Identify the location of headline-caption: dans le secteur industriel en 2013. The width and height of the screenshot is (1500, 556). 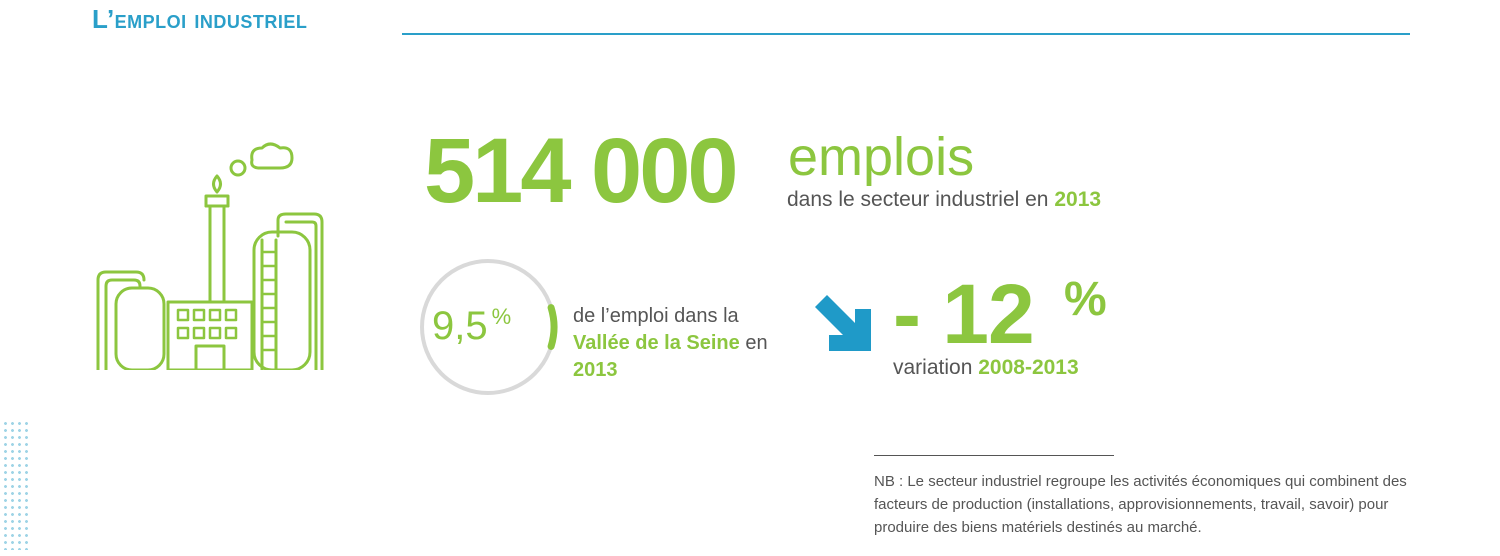
(944, 200).